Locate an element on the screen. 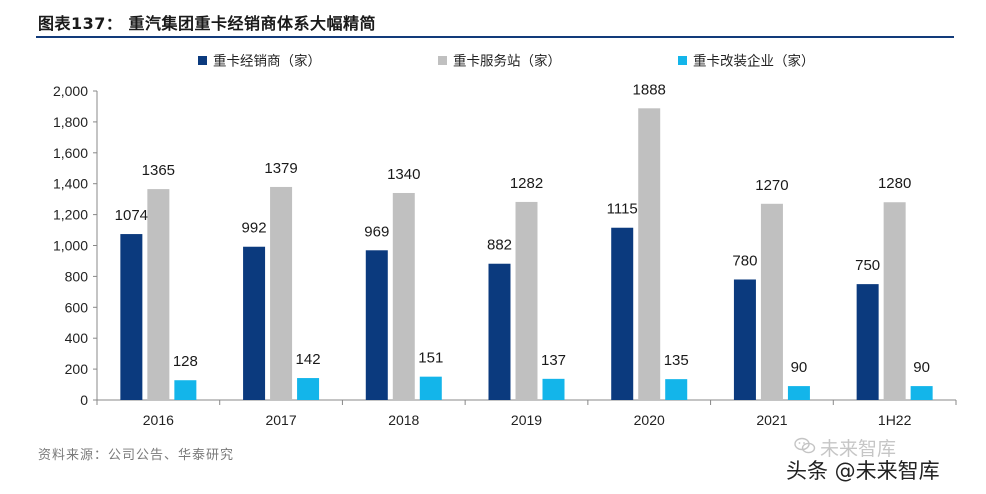  data-label: 137 is located at coordinates (553, 360).